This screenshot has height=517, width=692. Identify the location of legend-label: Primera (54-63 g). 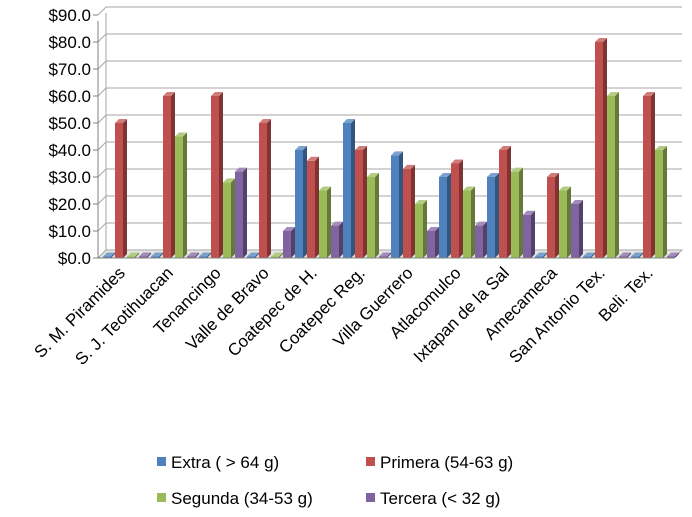
(446, 462).